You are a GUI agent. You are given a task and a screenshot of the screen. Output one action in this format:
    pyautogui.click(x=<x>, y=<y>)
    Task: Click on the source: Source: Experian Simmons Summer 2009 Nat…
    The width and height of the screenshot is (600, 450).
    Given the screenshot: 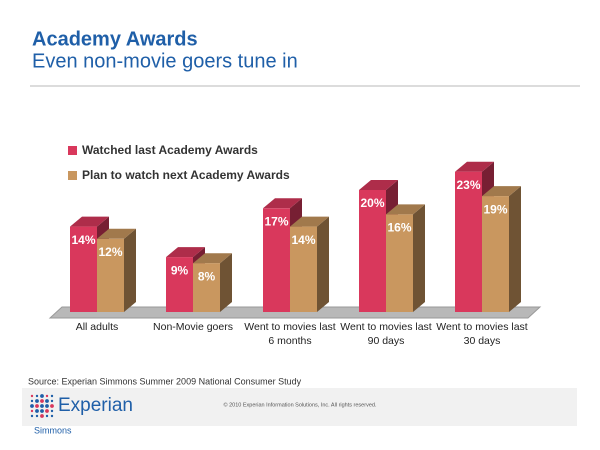 What is the action you would take?
    pyautogui.click(x=165, y=381)
    